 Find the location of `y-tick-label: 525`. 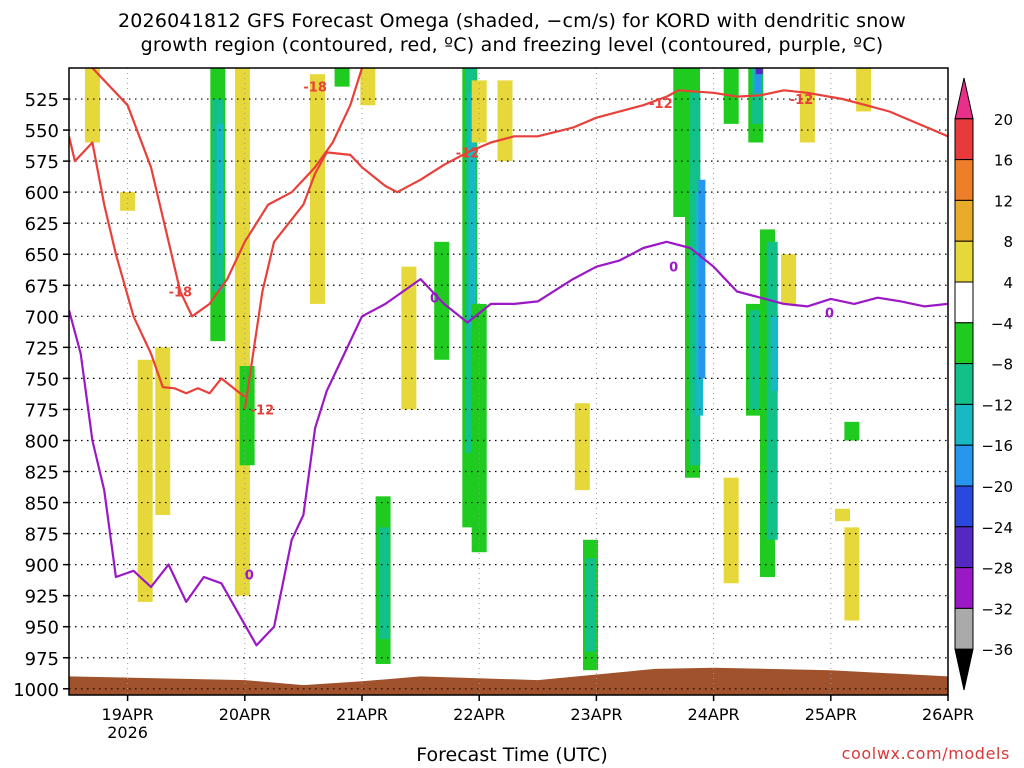

y-tick-label: 525 is located at coordinates (42, 100).